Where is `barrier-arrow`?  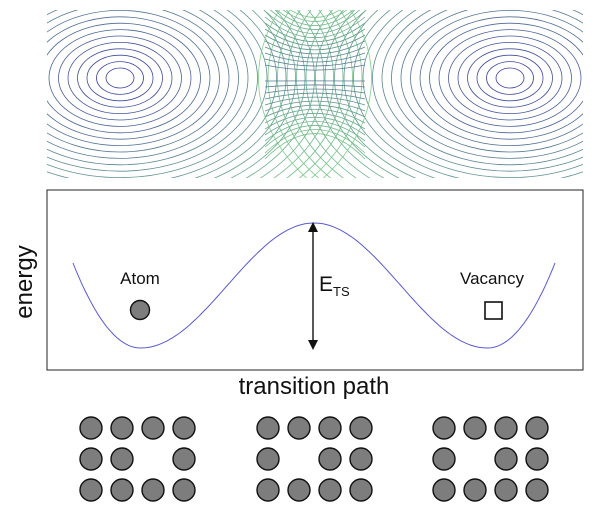 barrier-arrow is located at coordinates (313, 286).